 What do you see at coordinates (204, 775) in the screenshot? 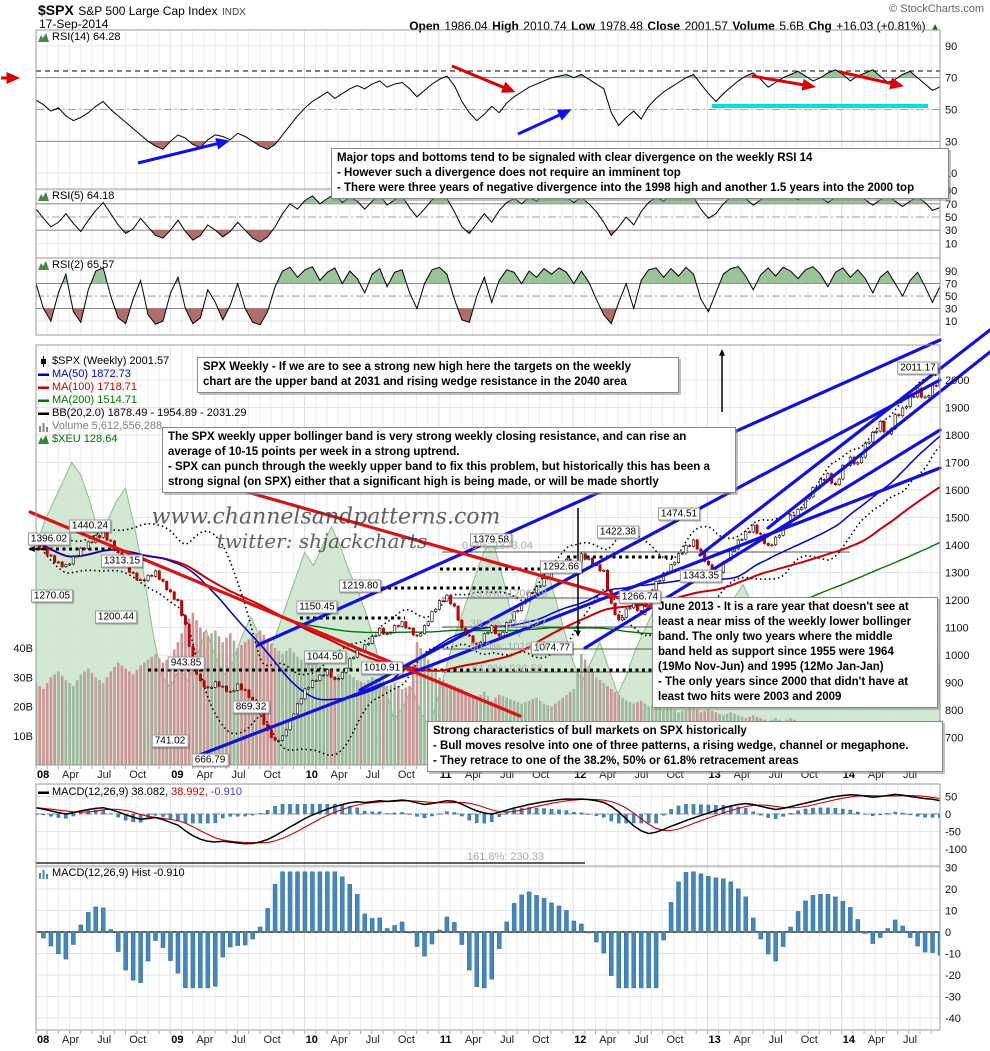
I see `month-axis-label: Apr` at bounding box center [204, 775].